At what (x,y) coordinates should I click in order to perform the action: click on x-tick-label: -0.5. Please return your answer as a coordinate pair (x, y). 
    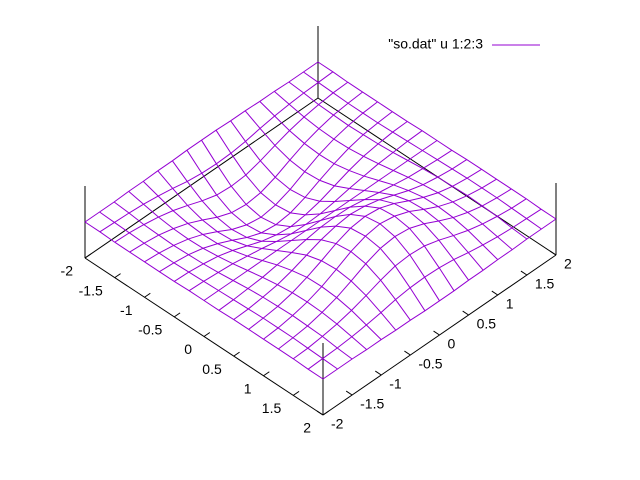
    Looking at the image, I should click on (150, 330).